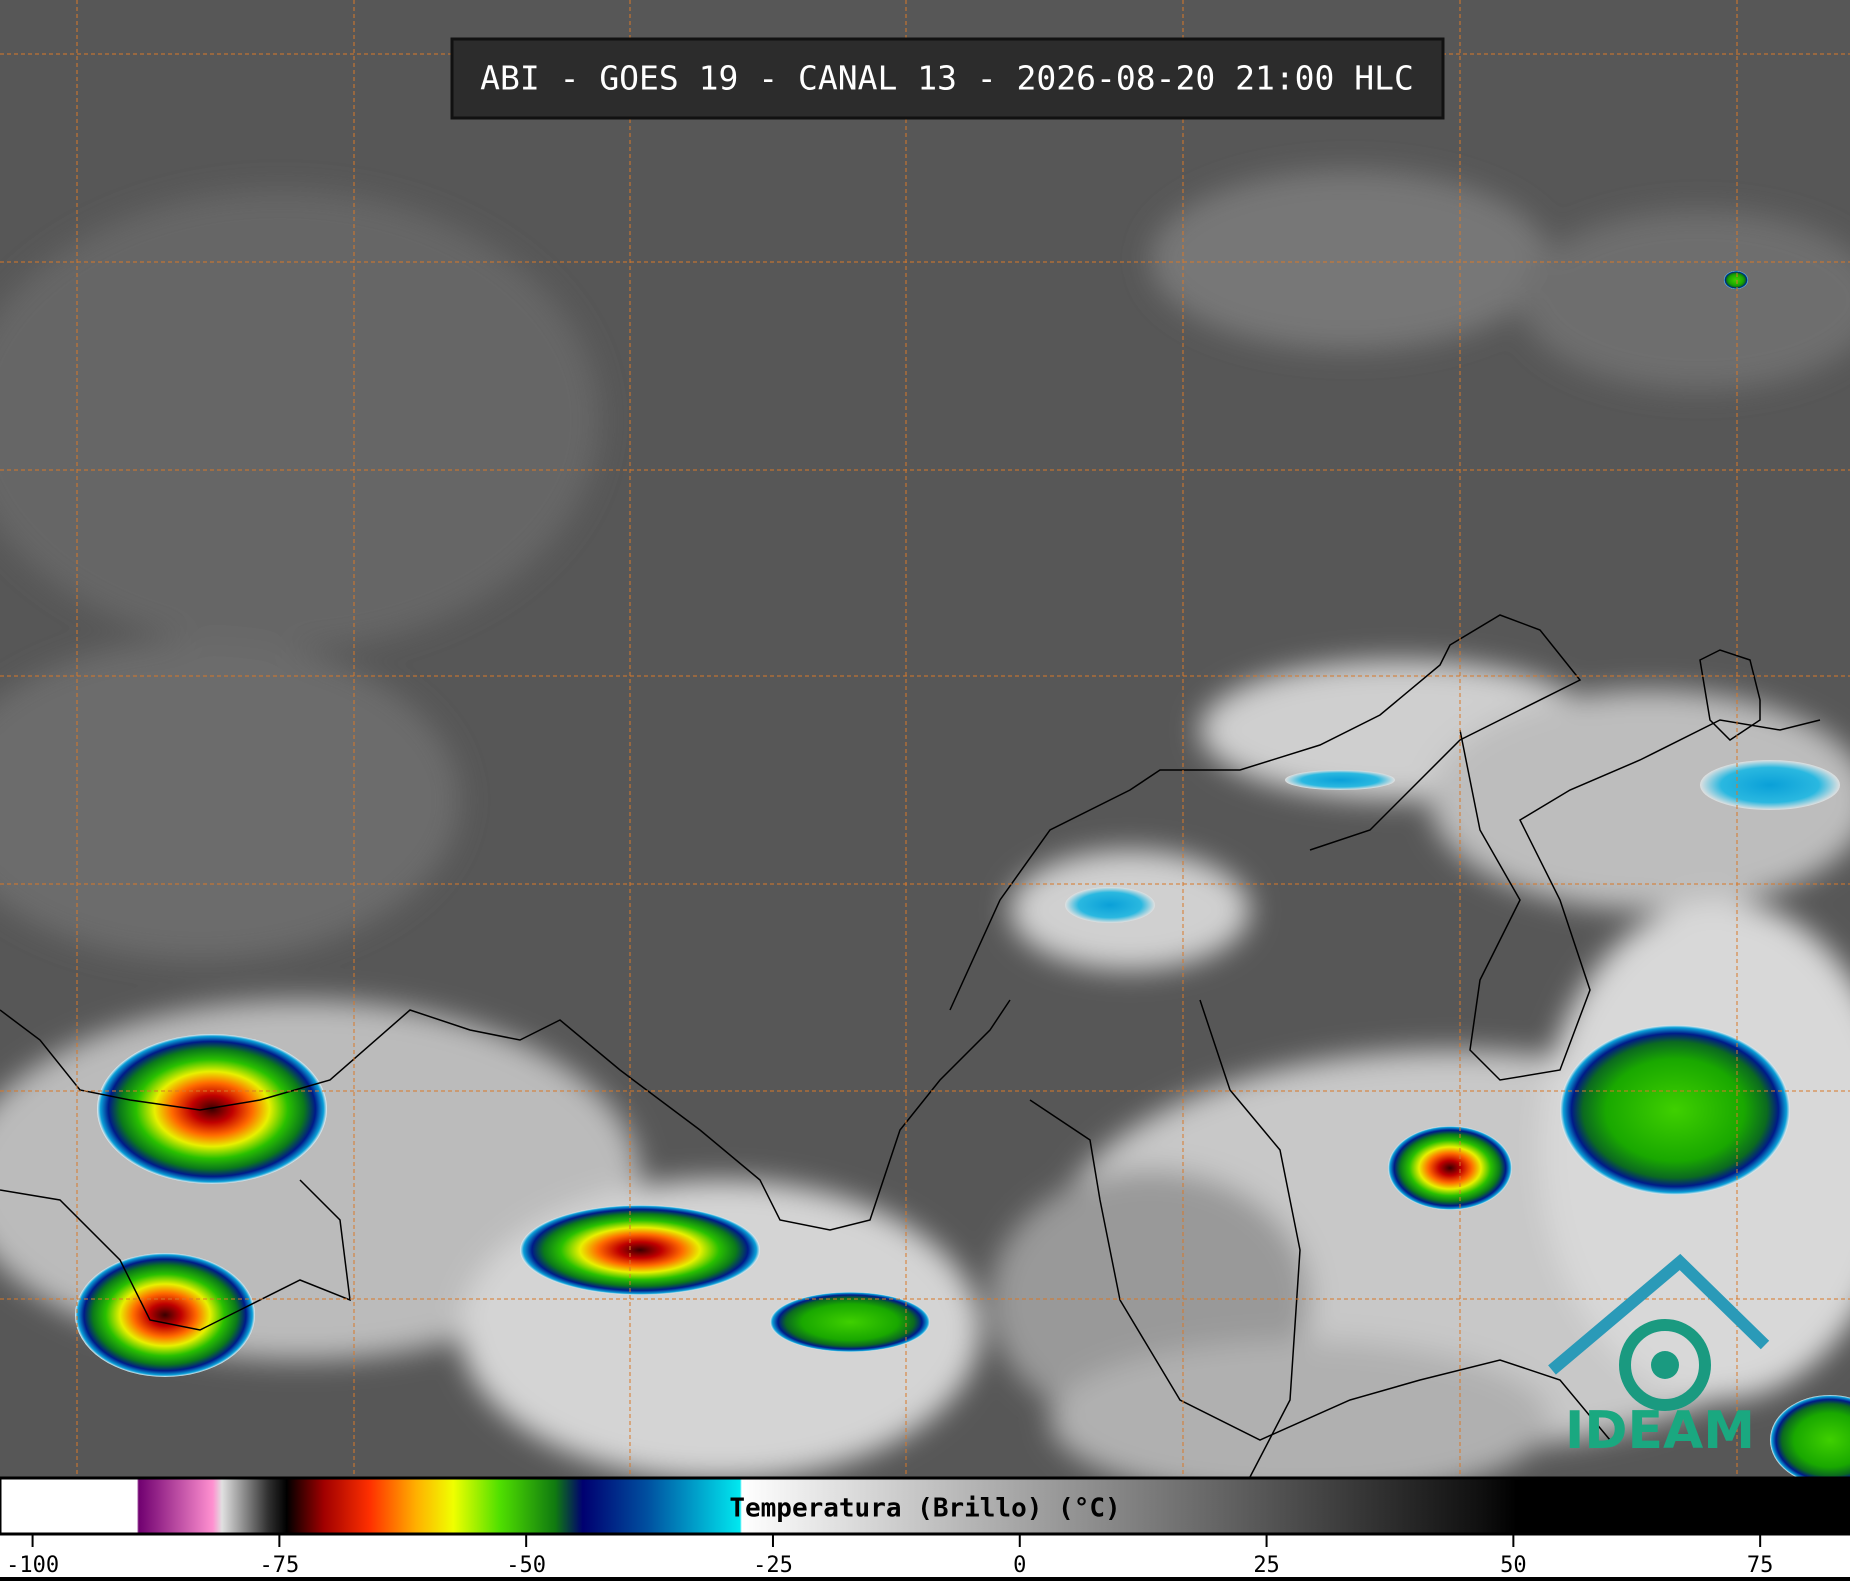 The image size is (1850, 1581). Describe the element at coordinates (773, 1565) in the screenshot. I see `tick-label: -25` at that location.